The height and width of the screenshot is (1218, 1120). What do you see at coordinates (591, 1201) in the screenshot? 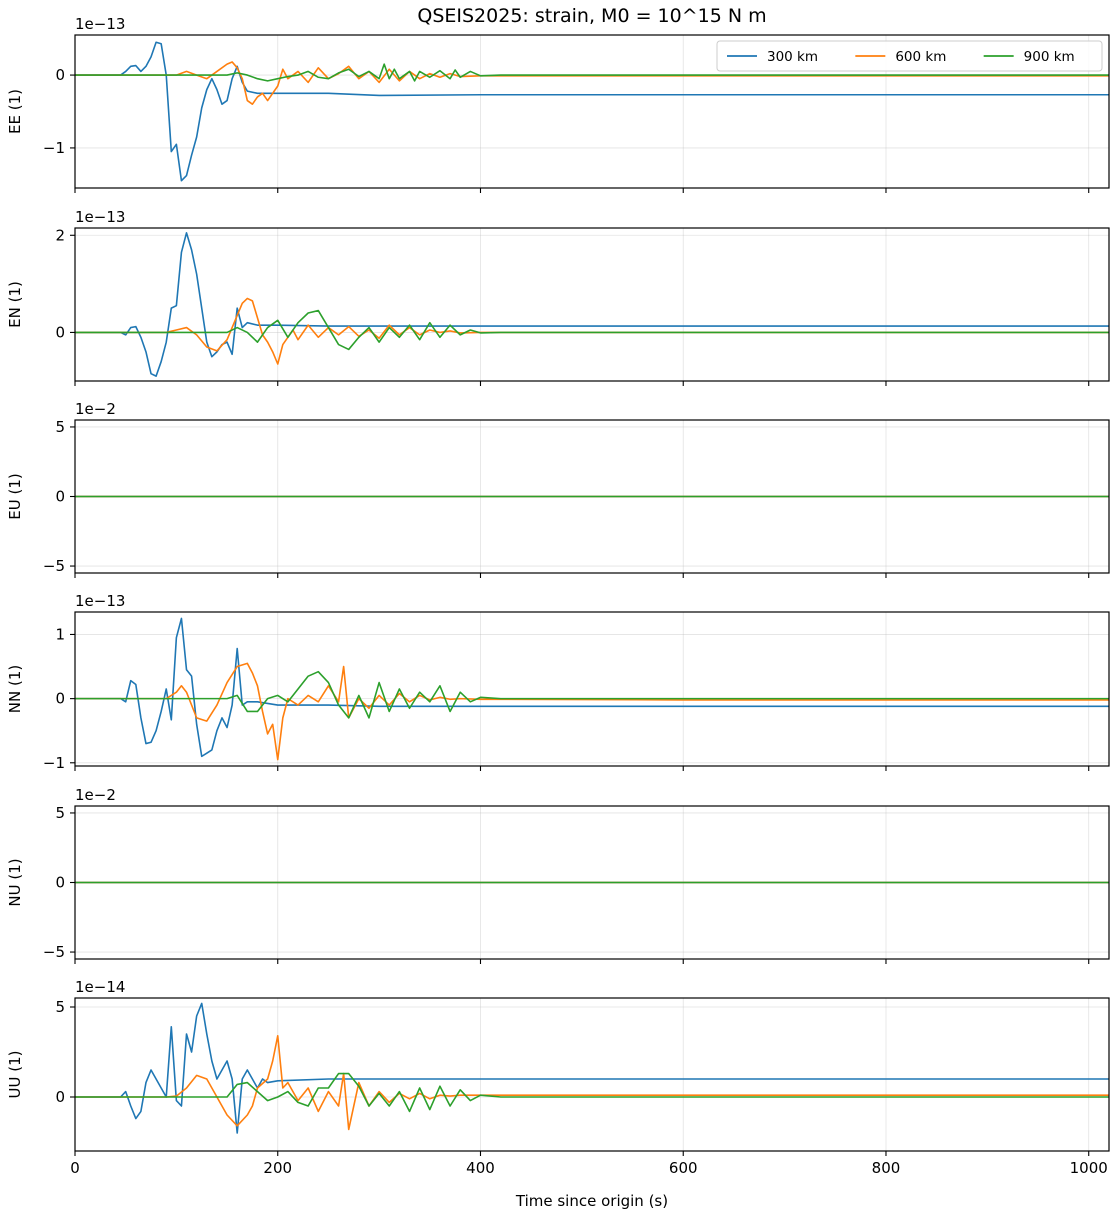
I see `x-axis-label: Time since origin (s)` at bounding box center [591, 1201].